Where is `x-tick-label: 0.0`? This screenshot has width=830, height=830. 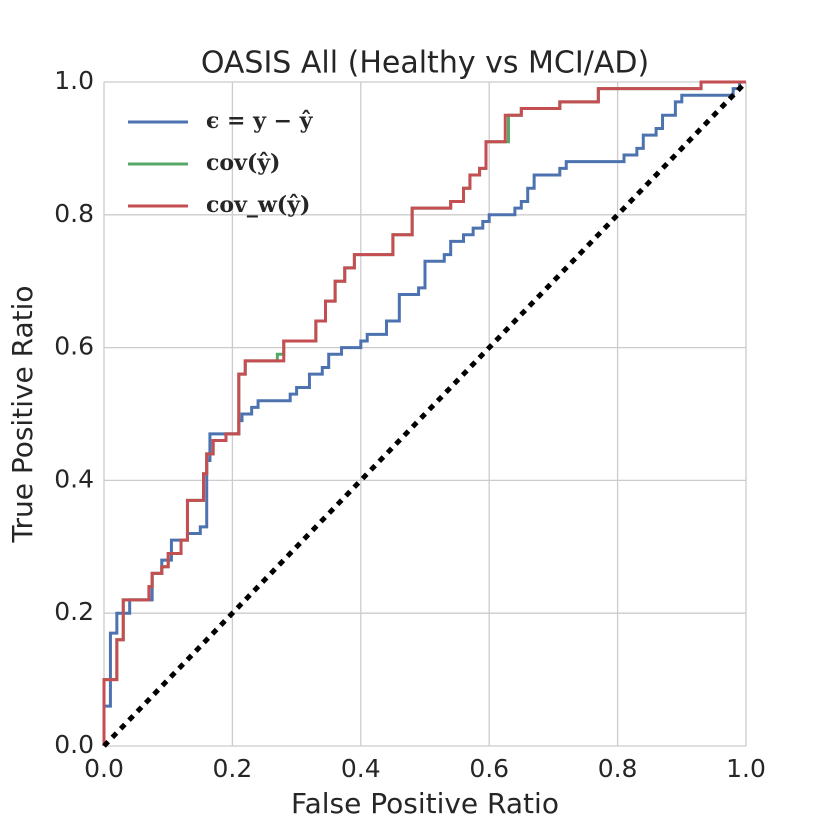
x-tick-label: 0.0 is located at coordinates (104, 768).